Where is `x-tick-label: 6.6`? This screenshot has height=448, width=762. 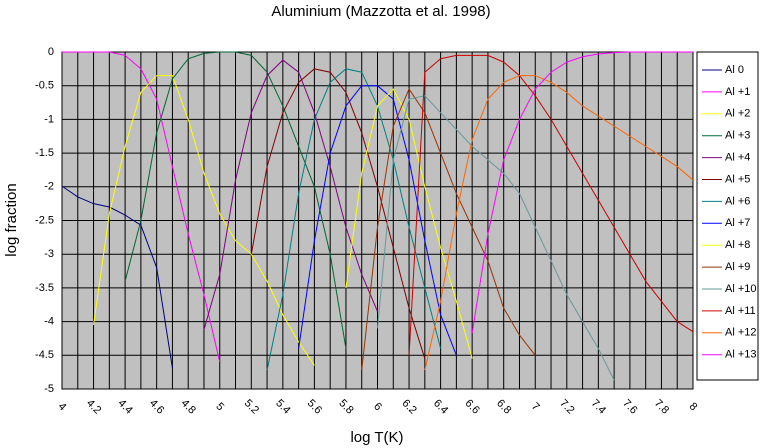 x-tick-label: 6.6 is located at coordinates (472, 406).